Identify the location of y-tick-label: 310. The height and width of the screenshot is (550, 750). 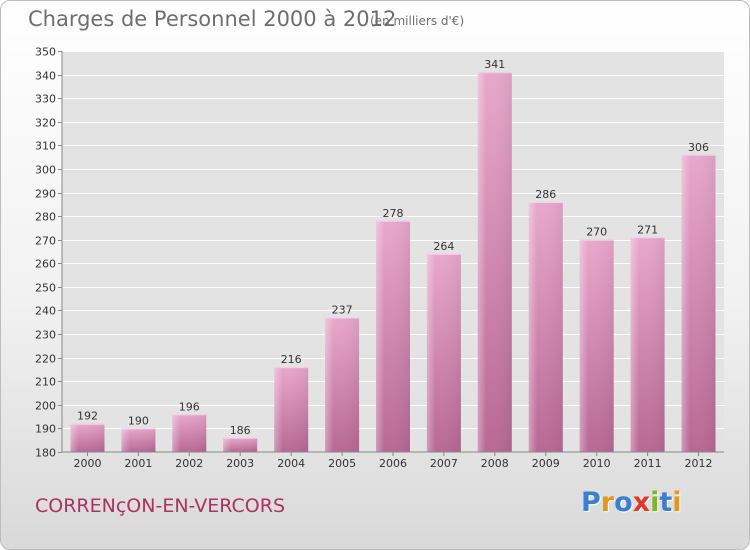
(45, 146).